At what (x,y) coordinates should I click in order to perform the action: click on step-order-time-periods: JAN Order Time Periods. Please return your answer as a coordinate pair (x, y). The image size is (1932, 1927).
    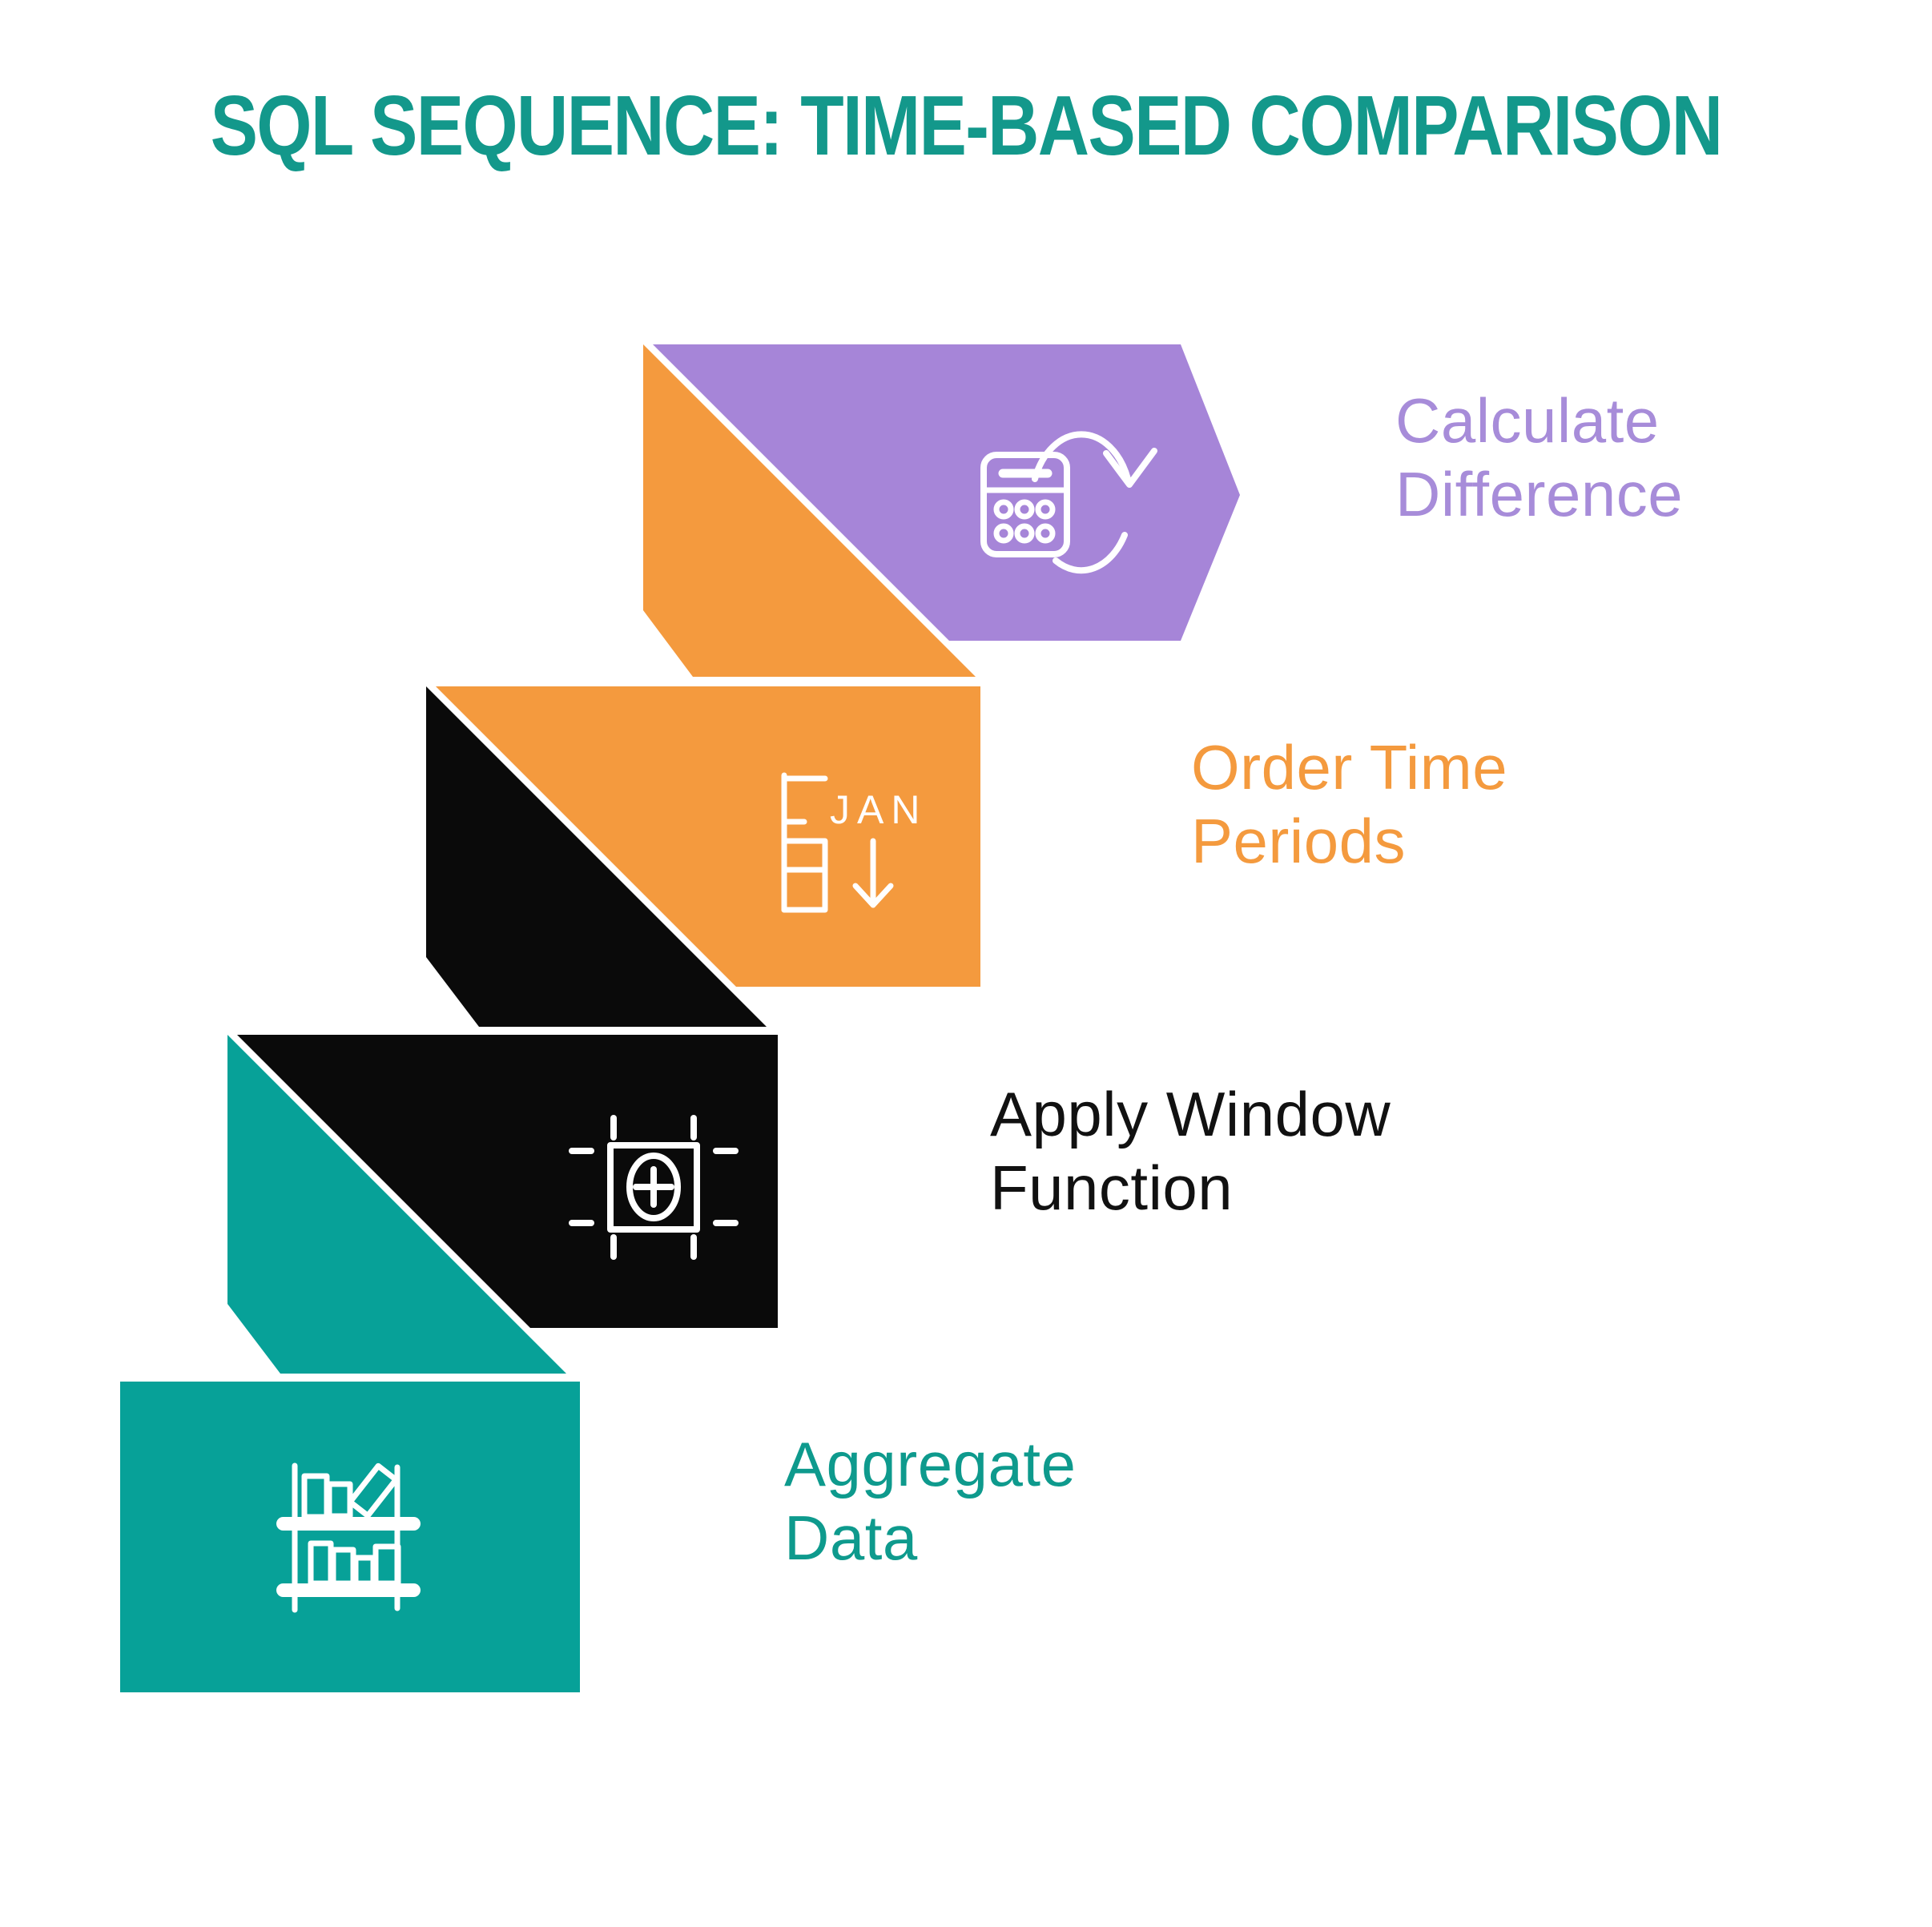
    Looking at the image, I should click on (967, 856).